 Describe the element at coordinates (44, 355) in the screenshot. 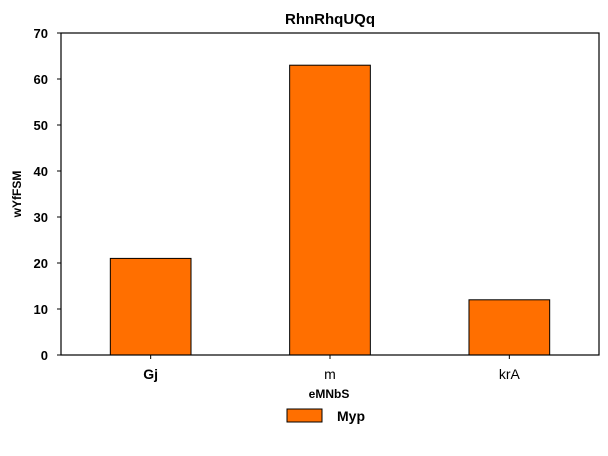

I see `y-tick-label: 0` at that location.